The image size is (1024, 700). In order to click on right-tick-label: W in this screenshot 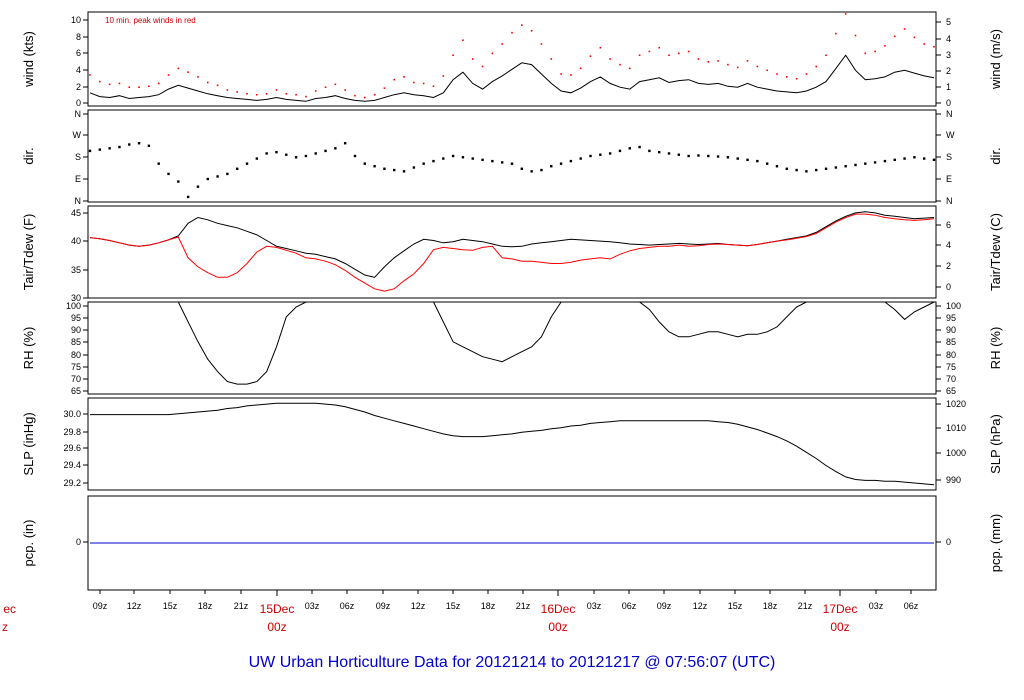, I will do `click(950, 135)`.